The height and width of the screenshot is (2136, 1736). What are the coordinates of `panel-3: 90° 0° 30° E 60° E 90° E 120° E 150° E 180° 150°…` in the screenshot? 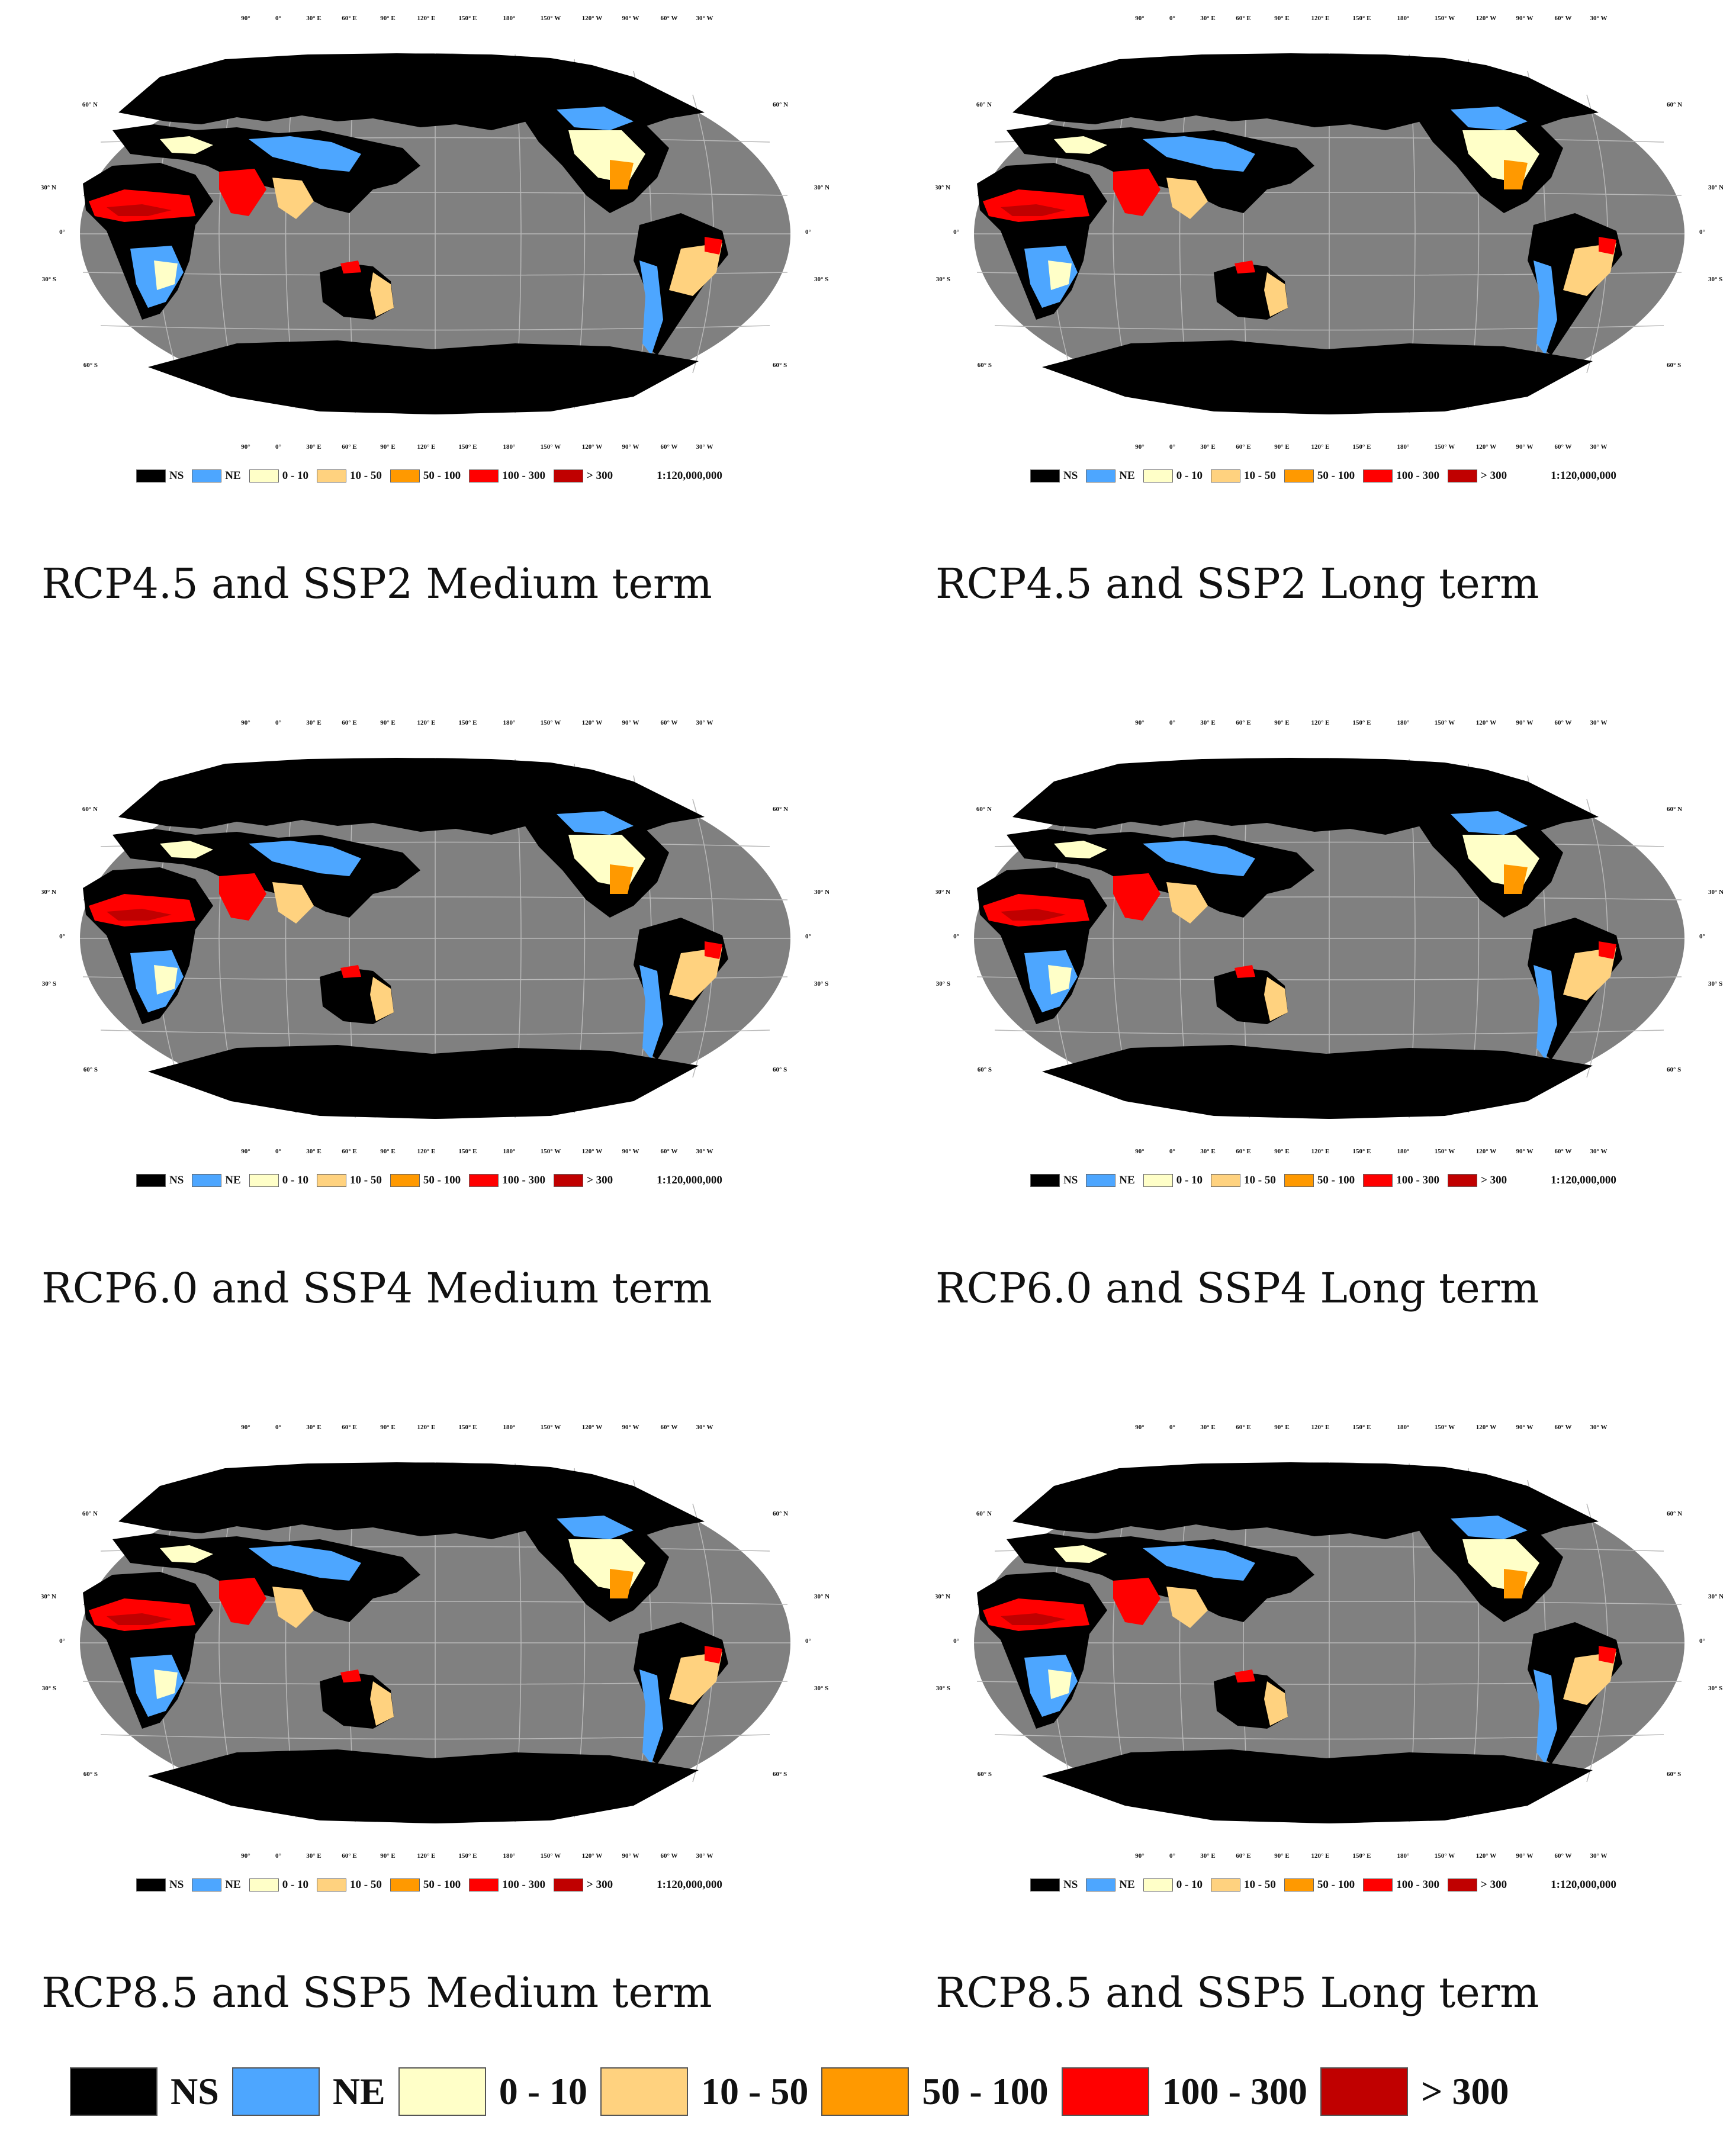 It's located at (414, 1009).